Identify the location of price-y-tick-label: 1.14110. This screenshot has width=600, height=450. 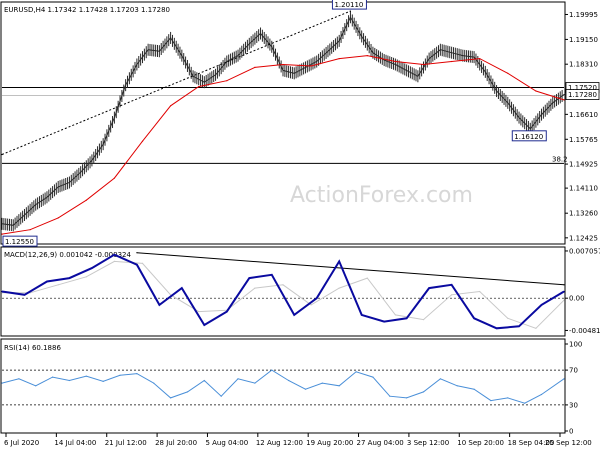
(583, 189).